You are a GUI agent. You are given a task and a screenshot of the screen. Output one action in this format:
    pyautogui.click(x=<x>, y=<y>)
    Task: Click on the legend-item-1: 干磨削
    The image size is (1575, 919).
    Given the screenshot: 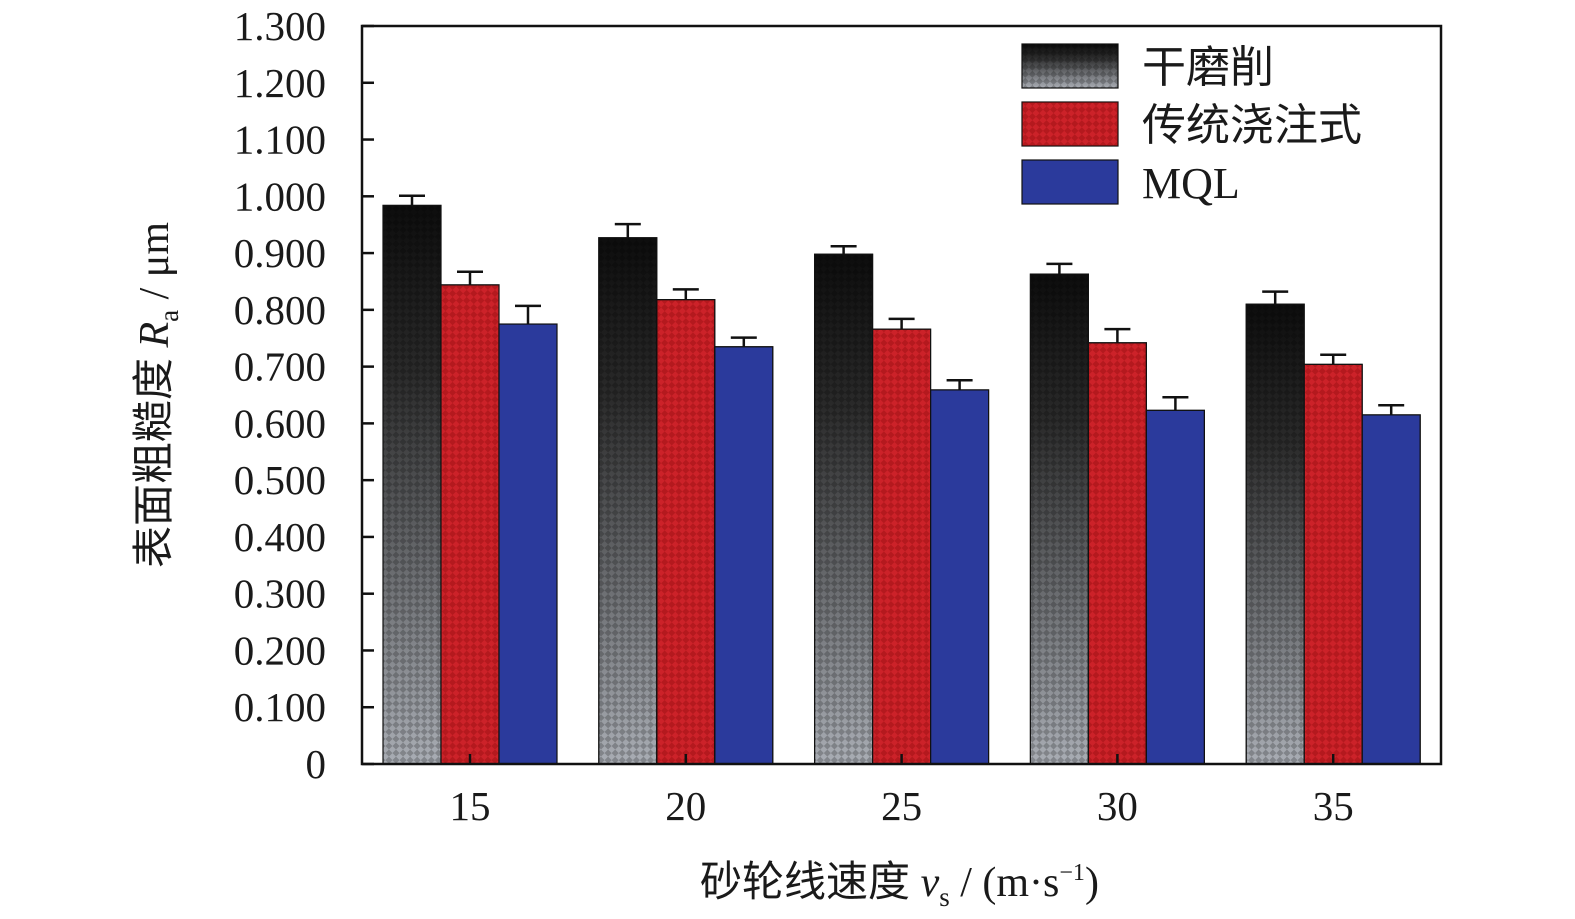 What is the action you would take?
    pyautogui.click(x=1147, y=67)
    